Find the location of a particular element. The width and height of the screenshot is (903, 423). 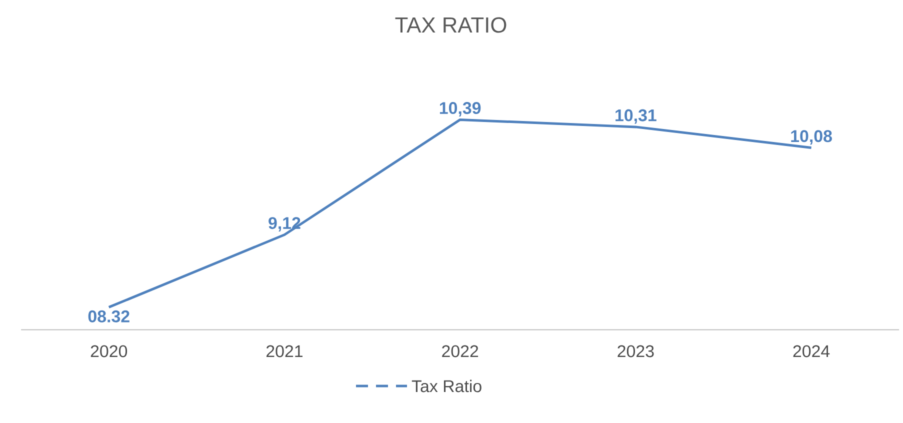

data-label: 10,31 is located at coordinates (636, 116).